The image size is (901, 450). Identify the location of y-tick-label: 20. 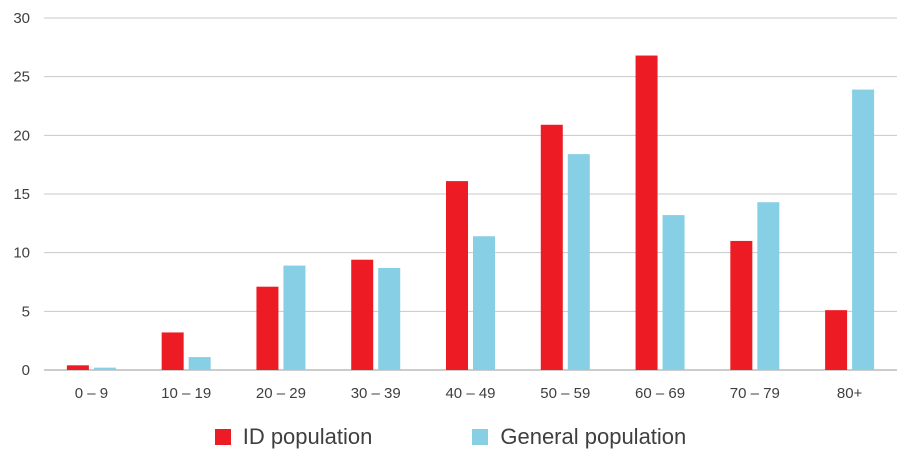
(21, 135).